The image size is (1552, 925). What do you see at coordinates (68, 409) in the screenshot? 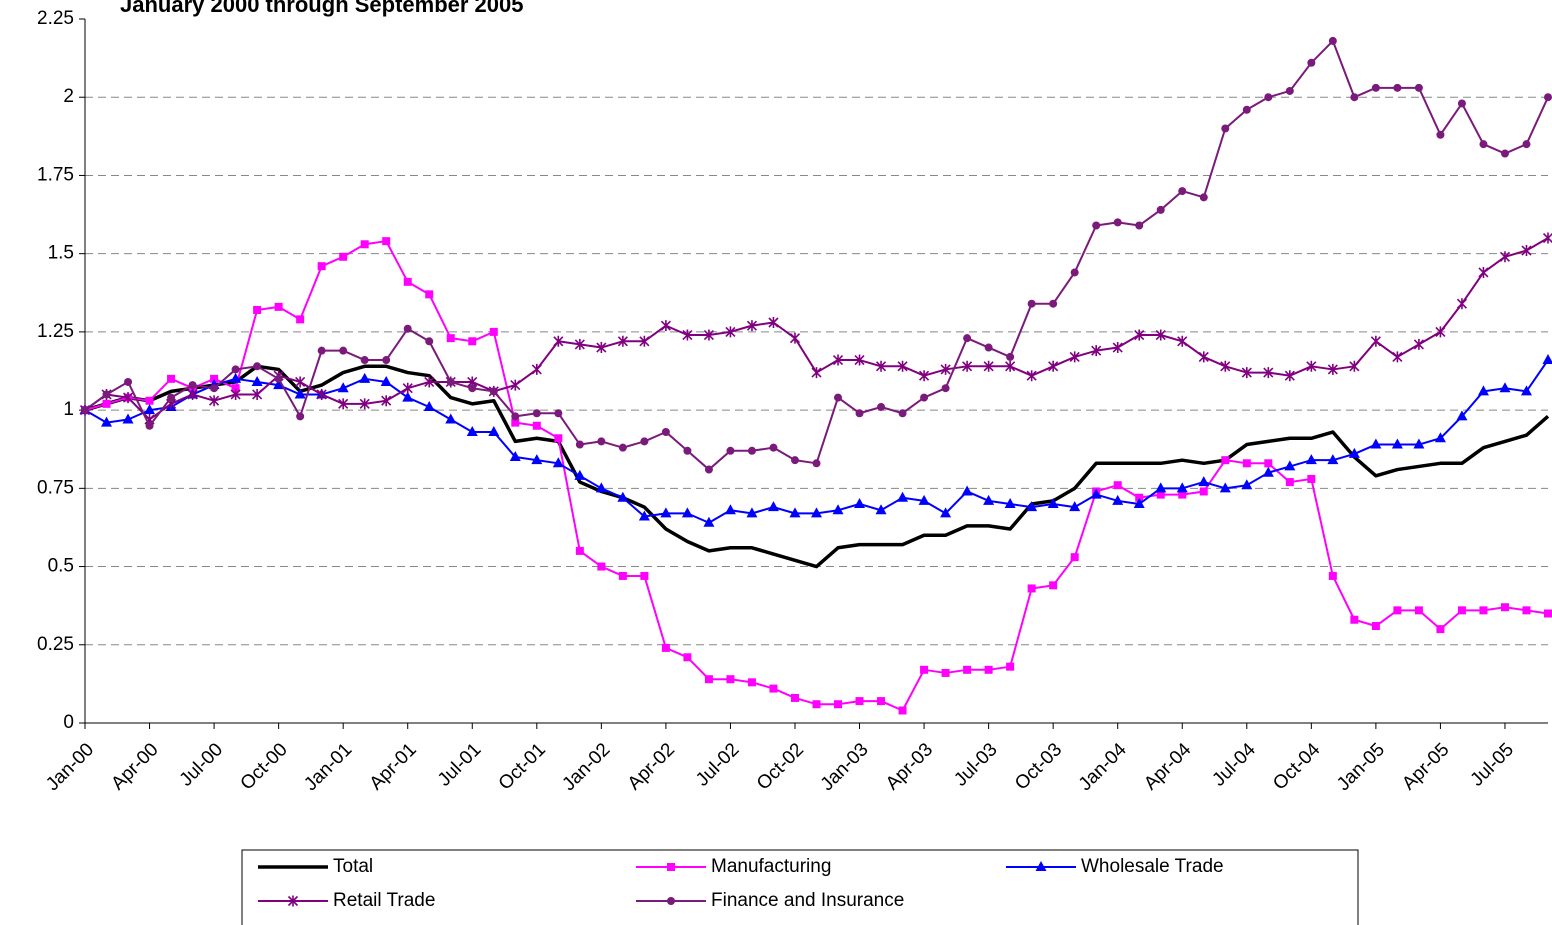
I see `y-tick-label: 1` at bounding box center [68, 409].